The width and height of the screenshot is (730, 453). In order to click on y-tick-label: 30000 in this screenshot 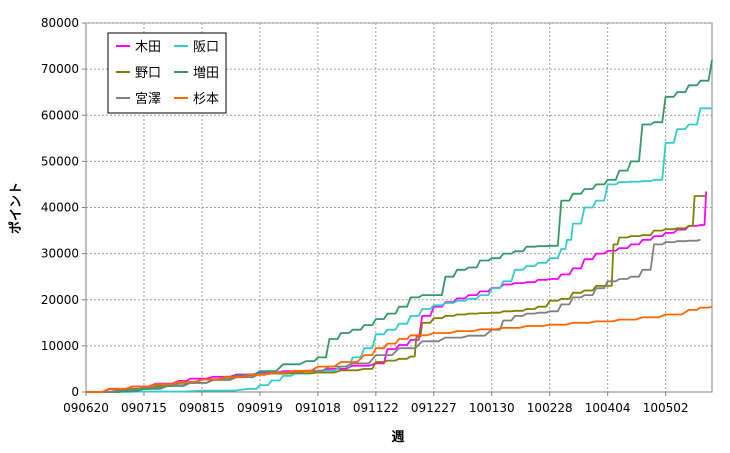, I will do `click(60, 254)`.